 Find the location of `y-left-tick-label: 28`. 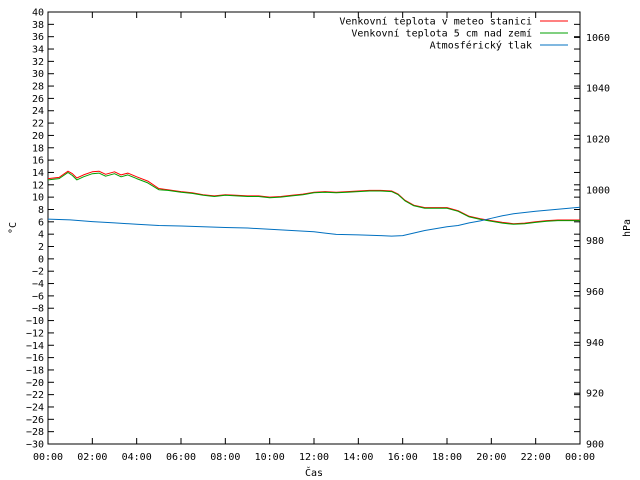

y-left-tick-label: 28 is located at coordinates (38, 87).